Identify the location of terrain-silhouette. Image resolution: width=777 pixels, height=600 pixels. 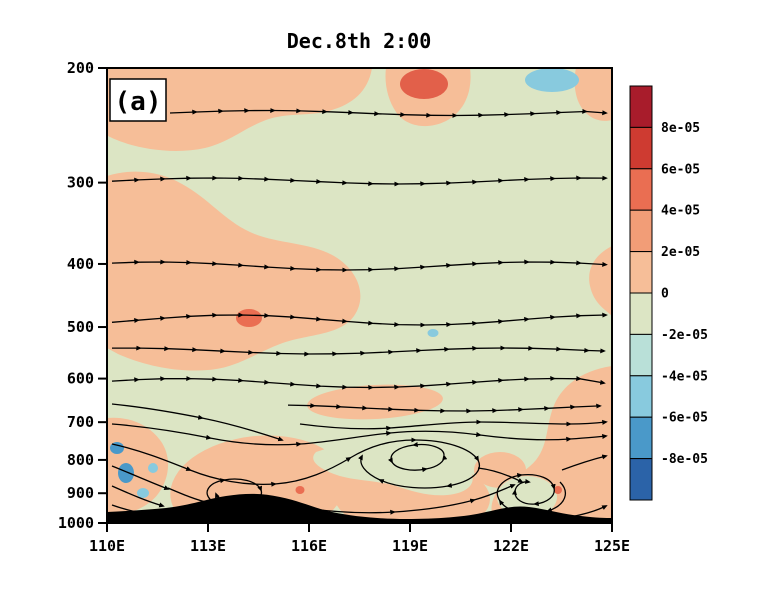
(359, 508).